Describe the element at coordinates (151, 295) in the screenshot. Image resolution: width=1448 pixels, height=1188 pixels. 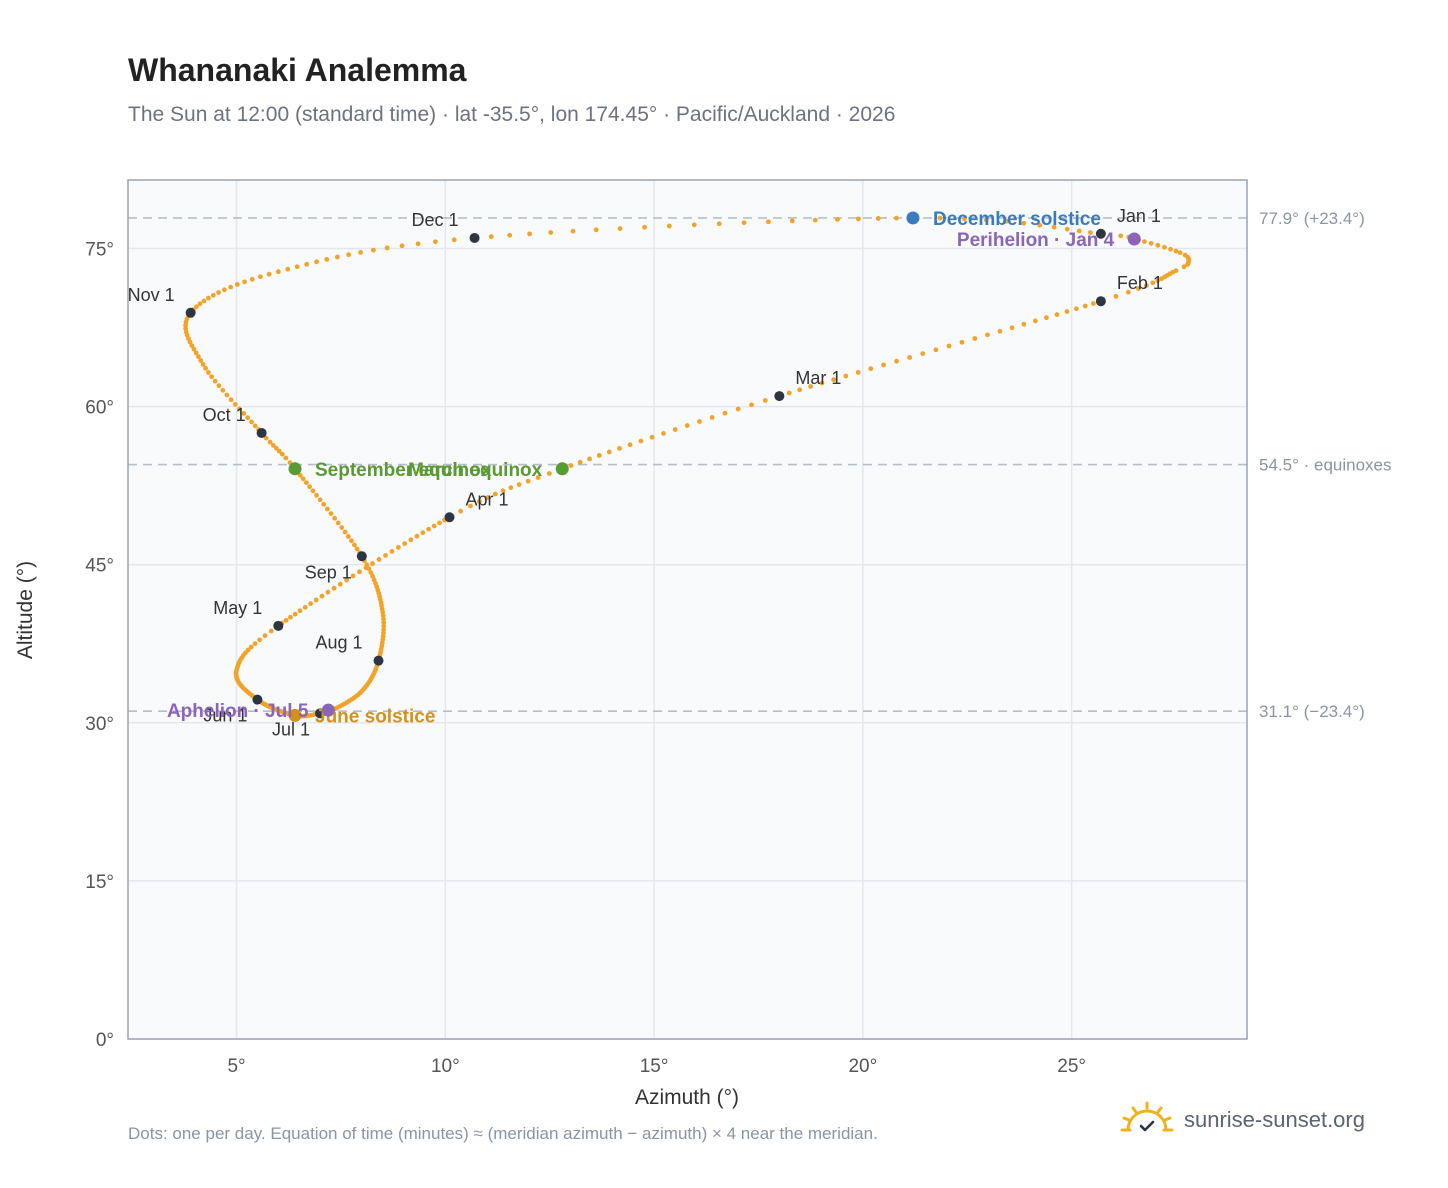
I see `month-label: Nov 1` at that location.